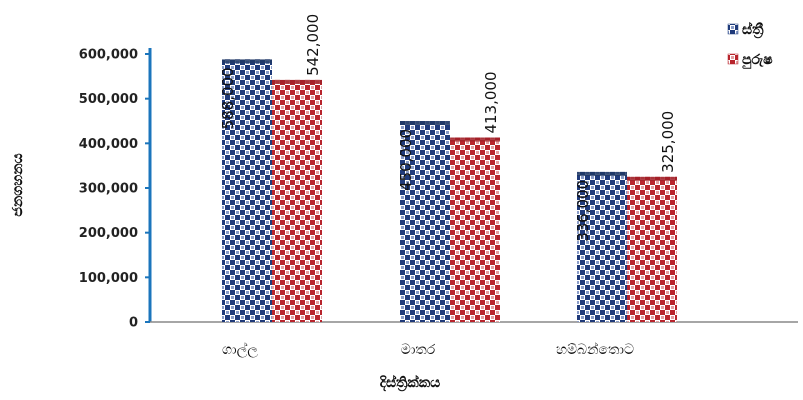  I want to click on data-label-male-1: 413,000, so click(491, 102).